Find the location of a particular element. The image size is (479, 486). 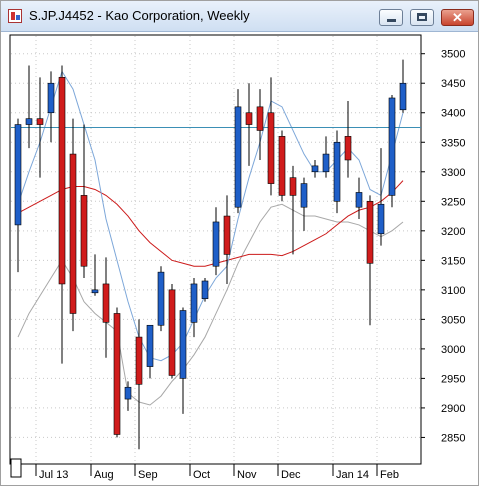

minimize-icon is located at coordinates (391, 20).